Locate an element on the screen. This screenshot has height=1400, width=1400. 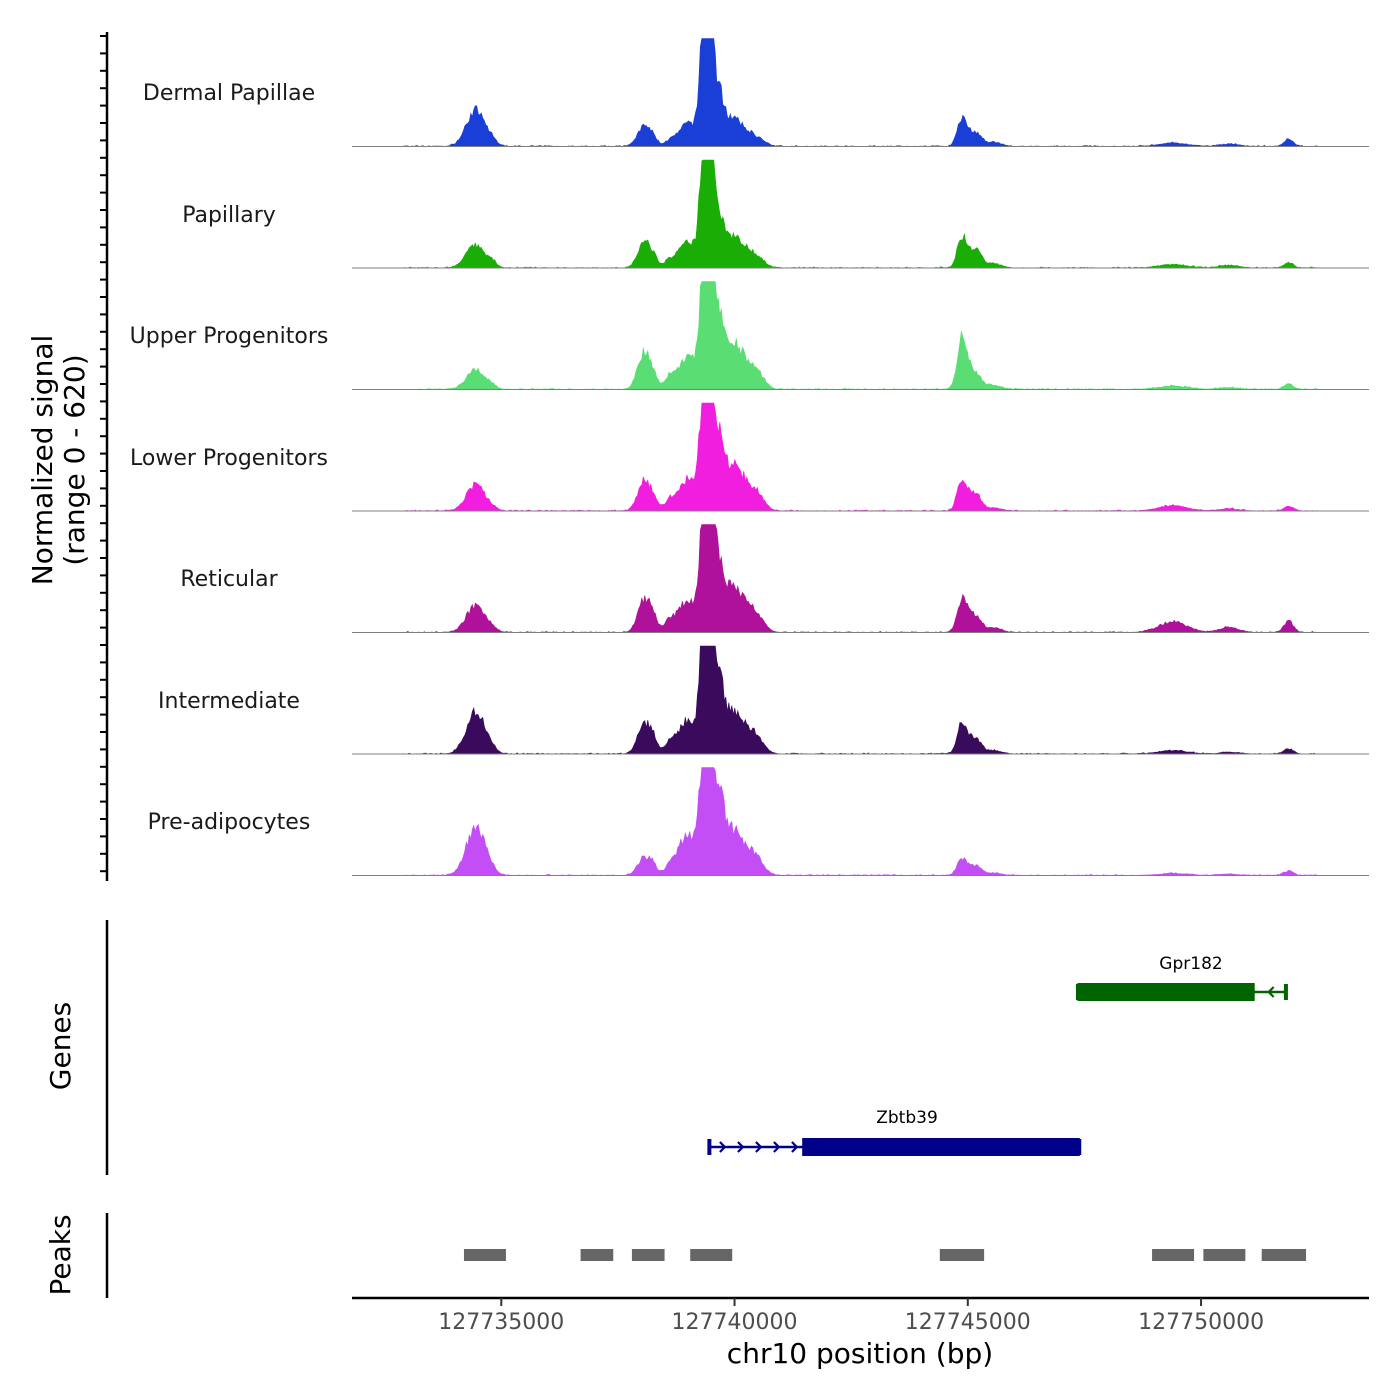
y-axis-title: Normalized signal is located at coordinates (42, 460).